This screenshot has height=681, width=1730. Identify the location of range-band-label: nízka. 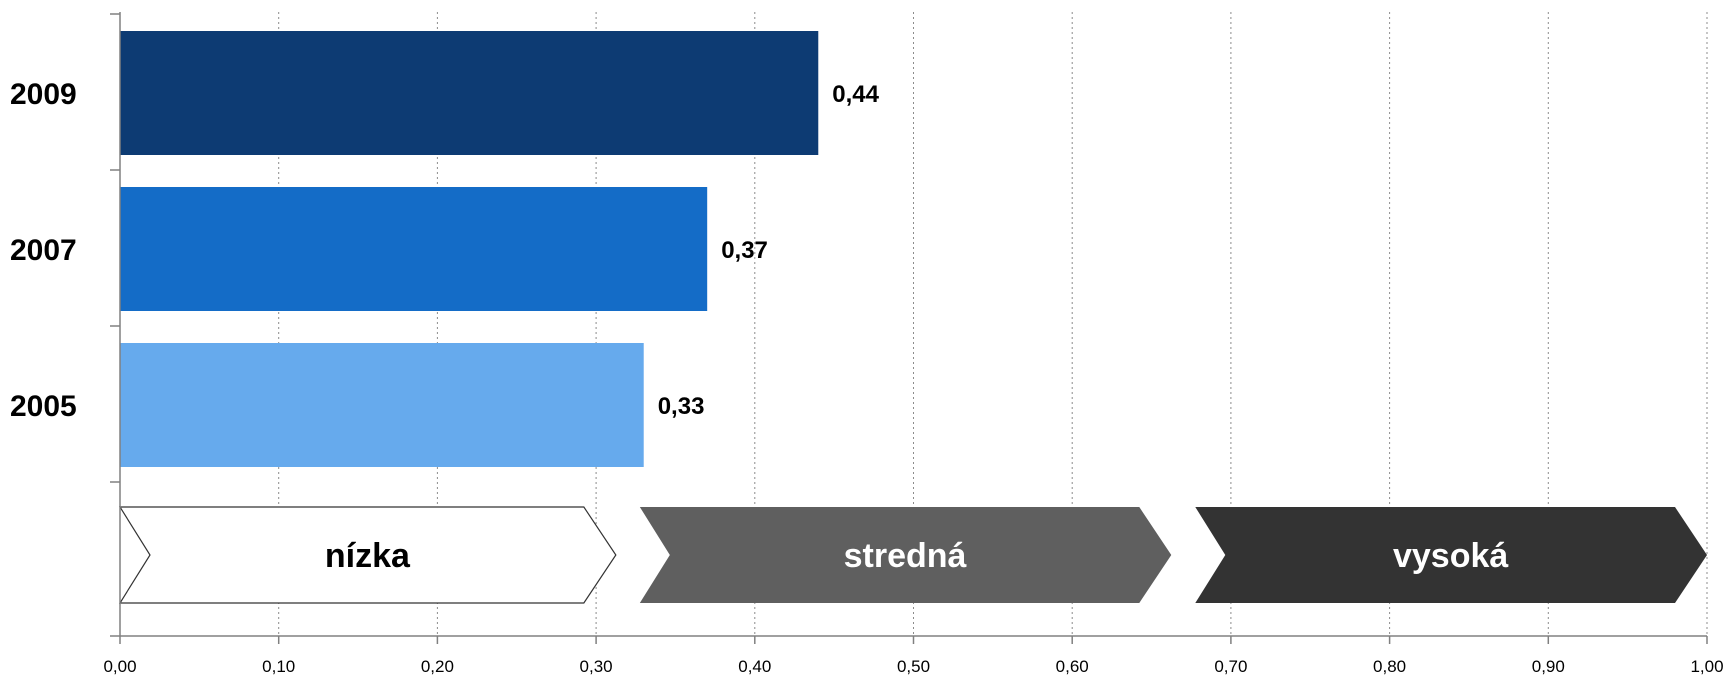
(368, 556).